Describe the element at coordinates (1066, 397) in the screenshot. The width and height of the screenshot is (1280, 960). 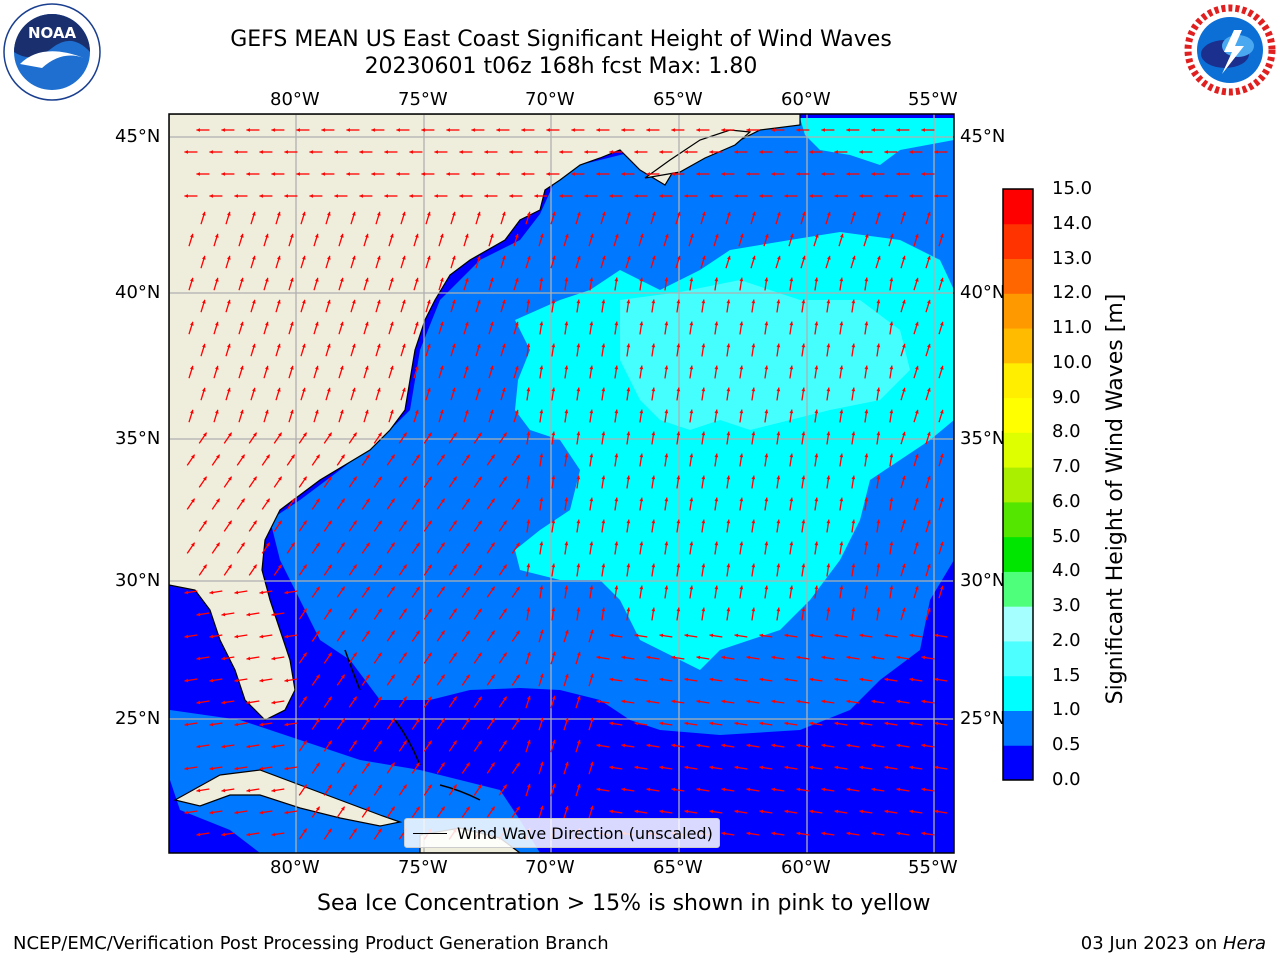
I see `colorbar-tick-label: 9.0` at that location.